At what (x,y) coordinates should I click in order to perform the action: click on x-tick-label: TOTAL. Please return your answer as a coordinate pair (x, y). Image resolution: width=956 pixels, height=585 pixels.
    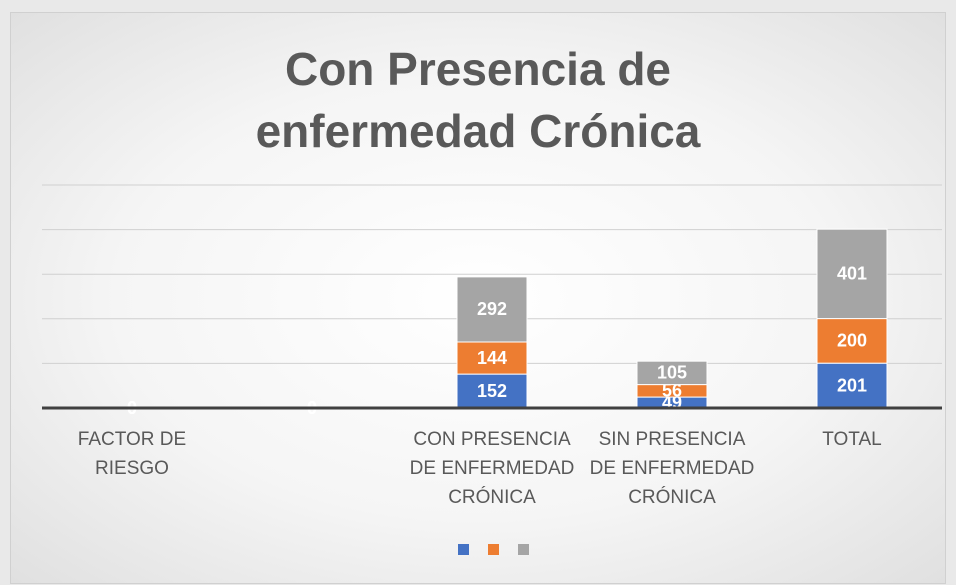
    Looking at the image, I should click on (852, 439).